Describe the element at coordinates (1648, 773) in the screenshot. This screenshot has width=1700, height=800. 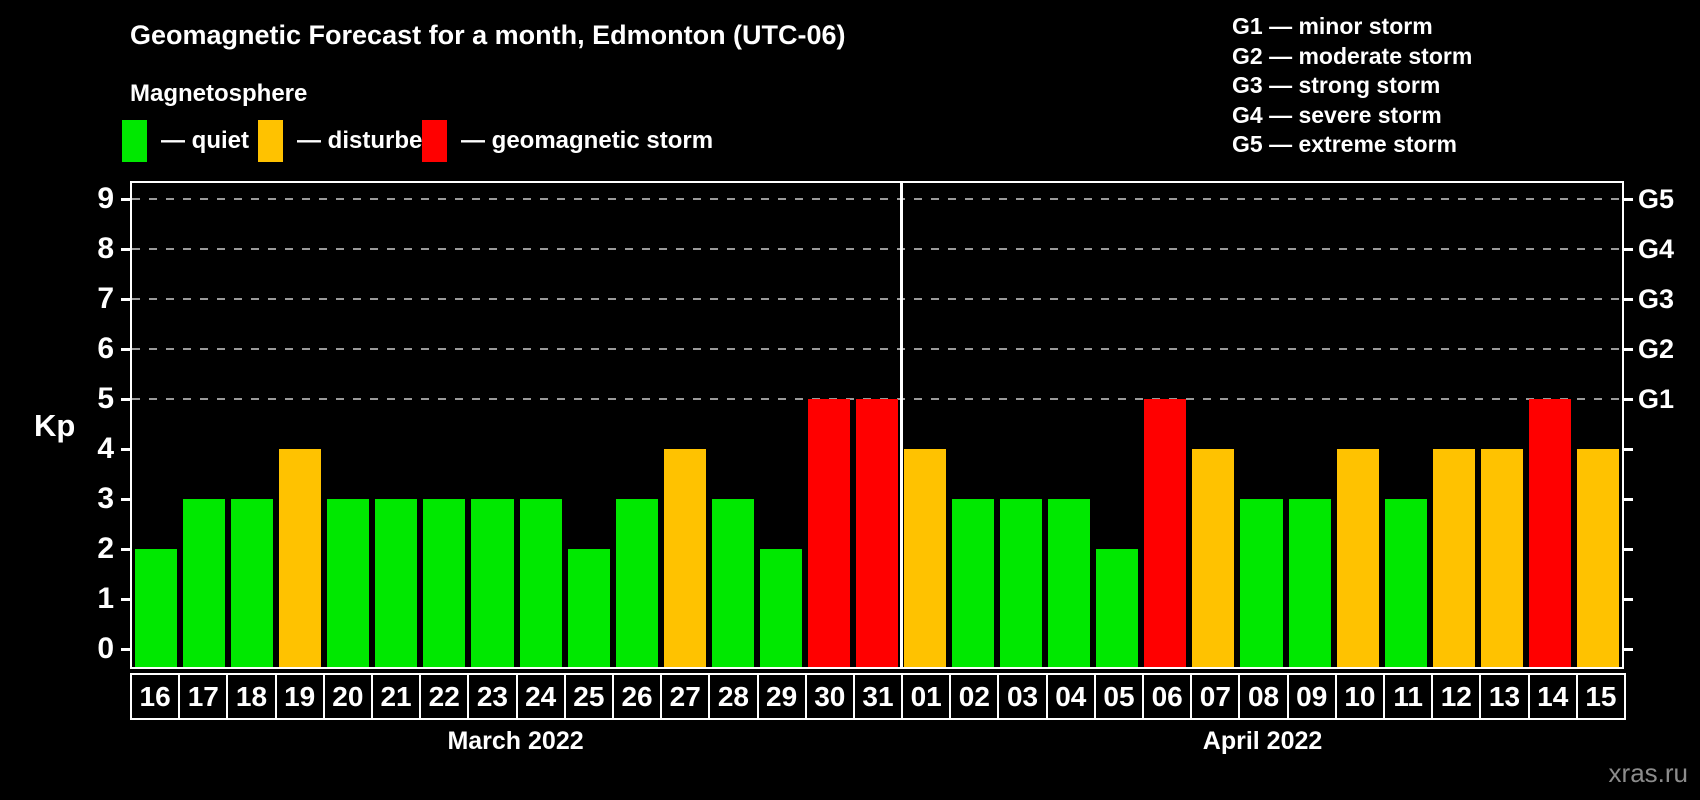
I see `watermark: xras.ru` at that location.